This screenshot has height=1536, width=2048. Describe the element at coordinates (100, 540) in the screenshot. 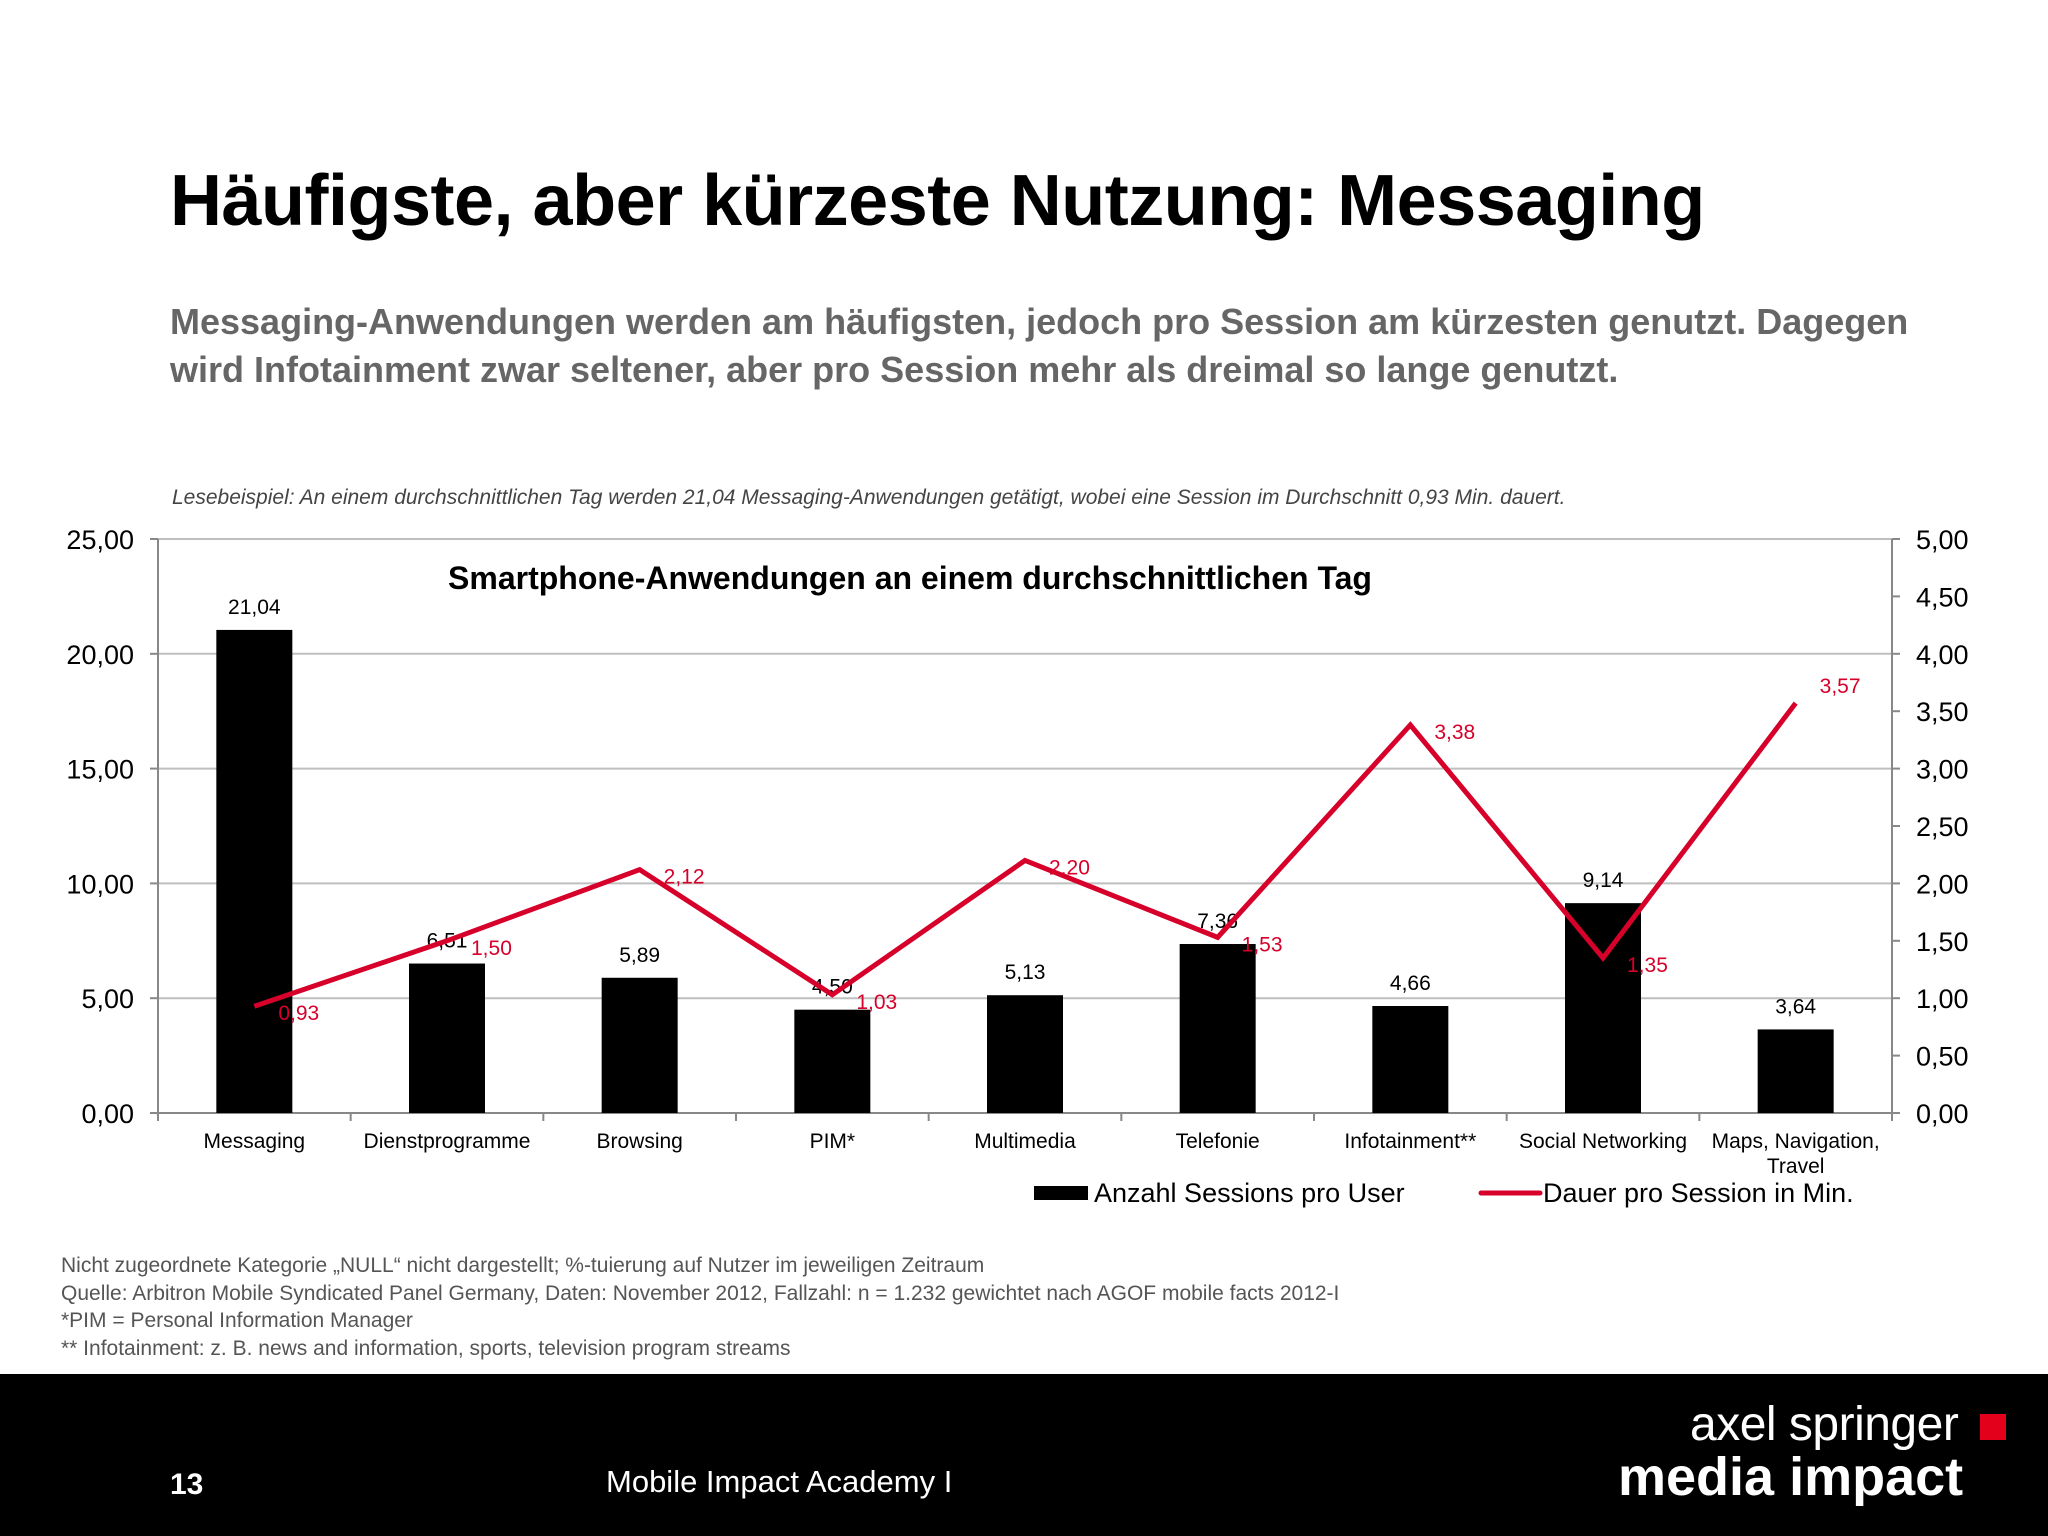

I see `left-axis-label: 25,00` at that location.